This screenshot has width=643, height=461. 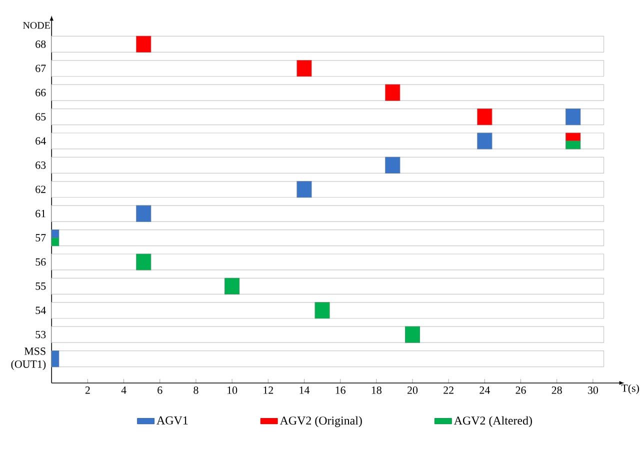 What do you see at coordinates (449, 390) in the screenshot?
I see `x-tick-label: 22` at bounding box center [449, 390].